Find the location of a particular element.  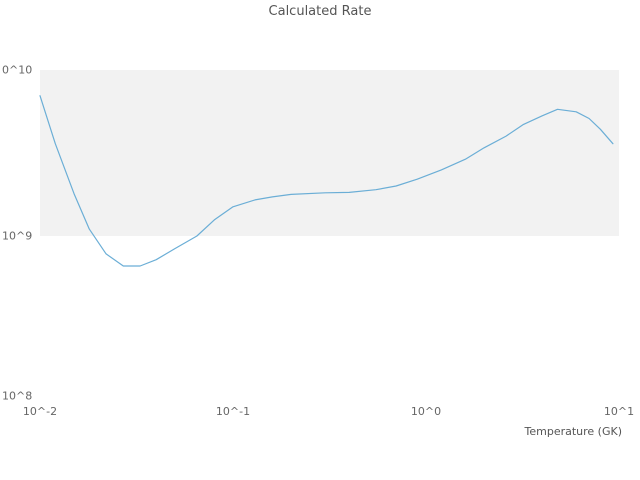

x-tick-1e0: 10^0 is located at coordinates (426, 411).